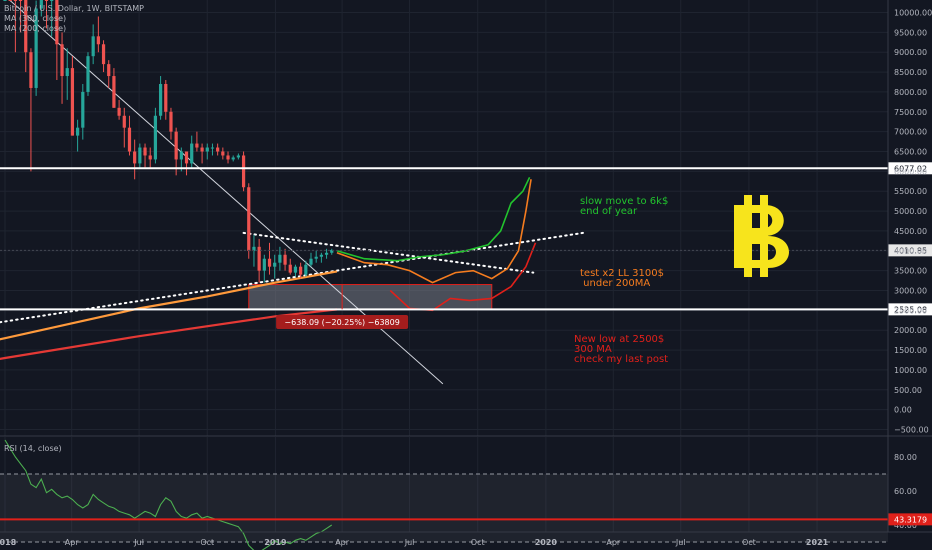 Image resolution: width=932 pixels, height=550 pixels. Describe the element at coordinates (817, 542) in the screenshot. I see `time-tick-label: 2021` at that location.